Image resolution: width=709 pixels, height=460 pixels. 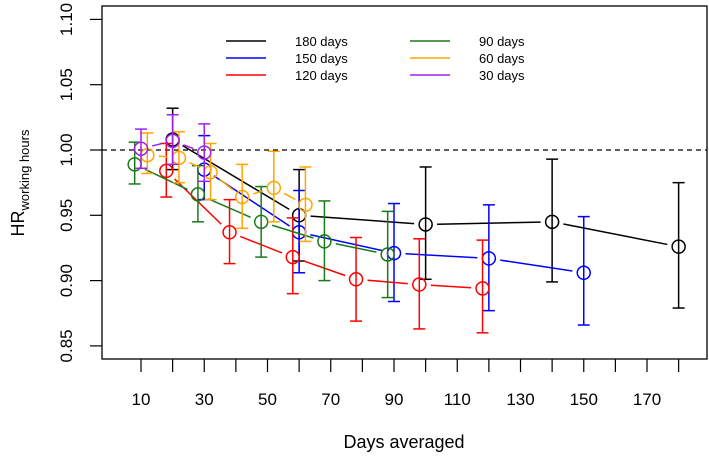 I want to click on legend-label: 30 days, so click(x=502, y=75).